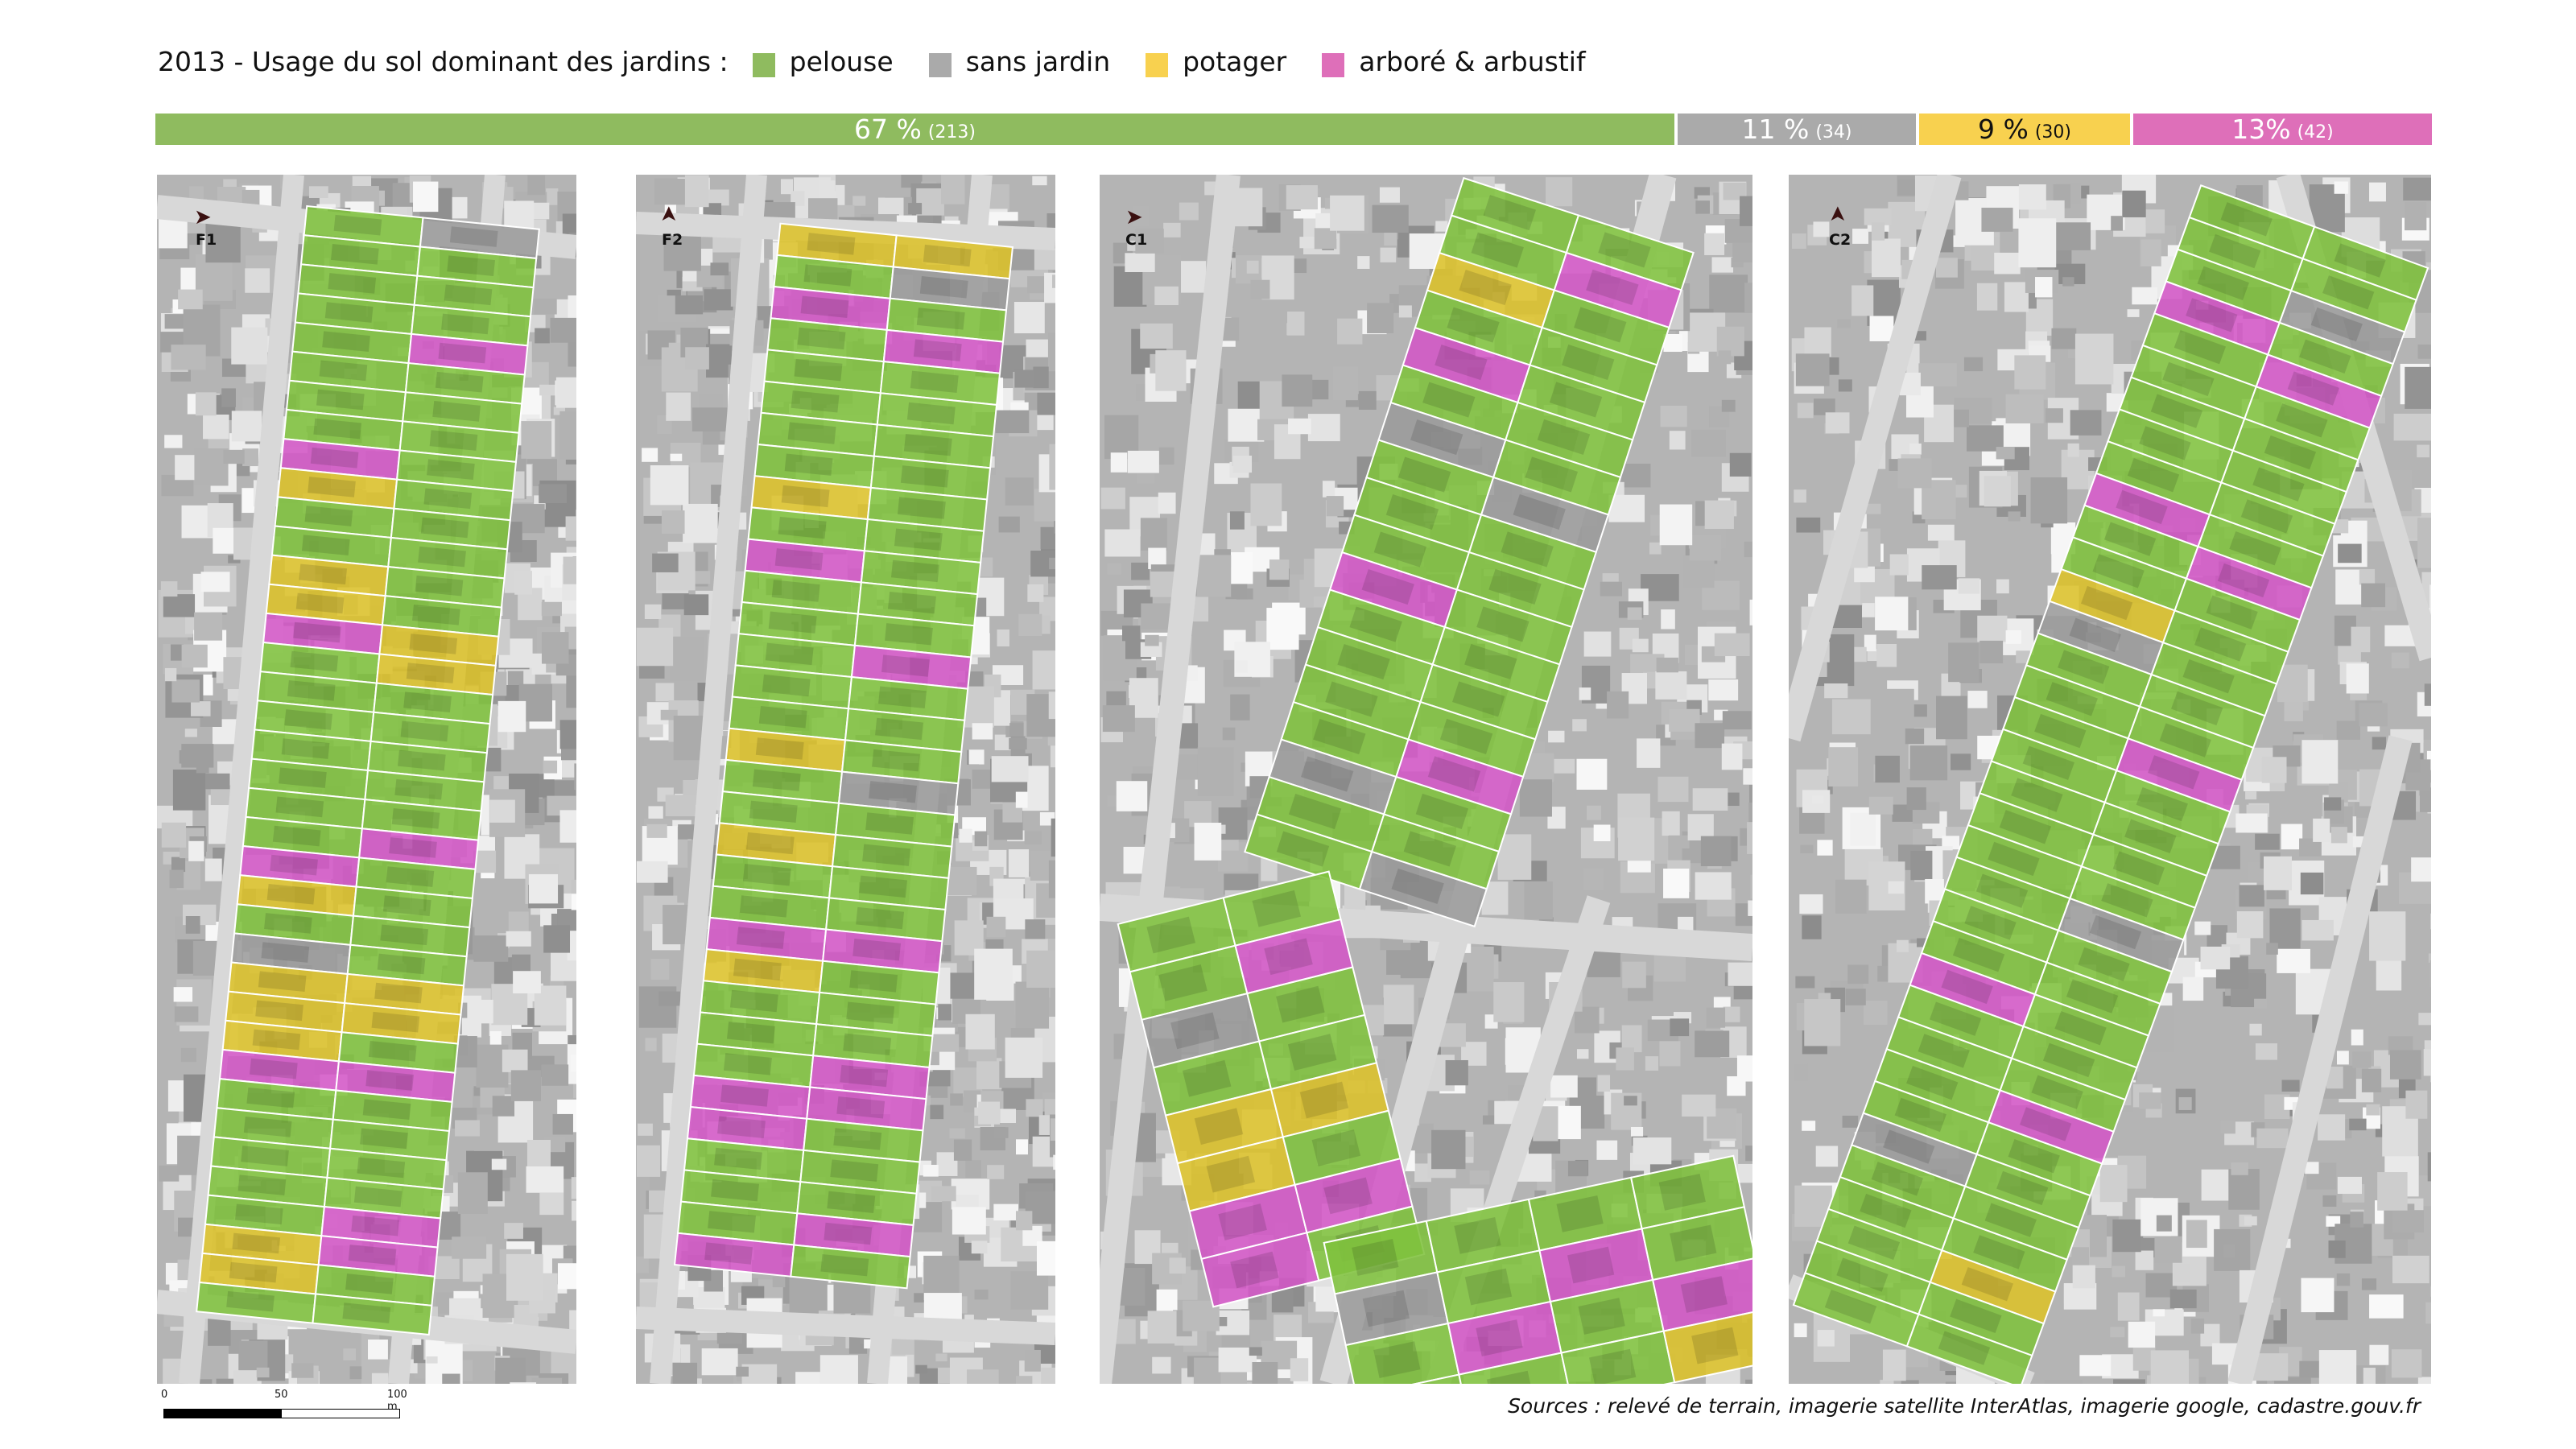  What do you see at coordinates (940, 65) in the screenshot?
I see `legend-swatch` at bounding box center [940, 65].